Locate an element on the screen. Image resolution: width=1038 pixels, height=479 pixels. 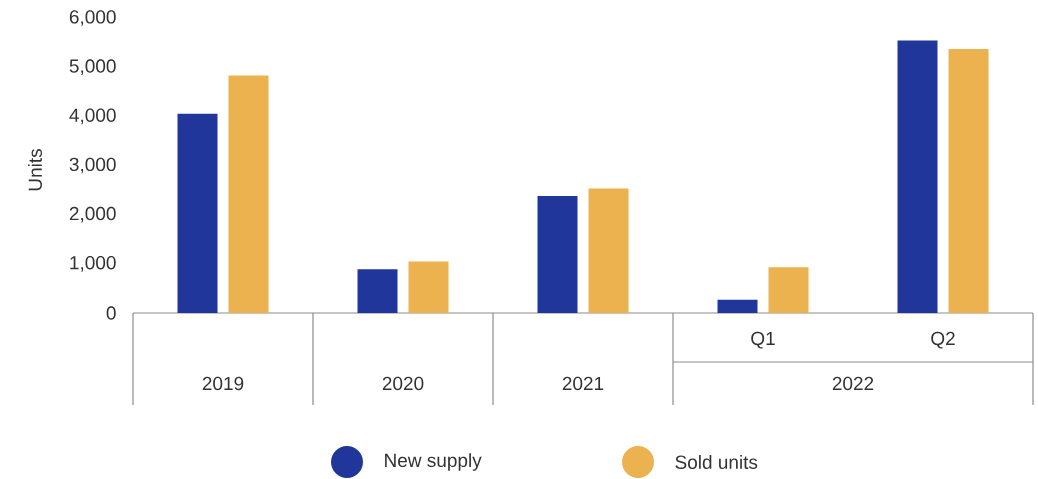
x-tick-label: 2020 is located at coordinates (403, 383).